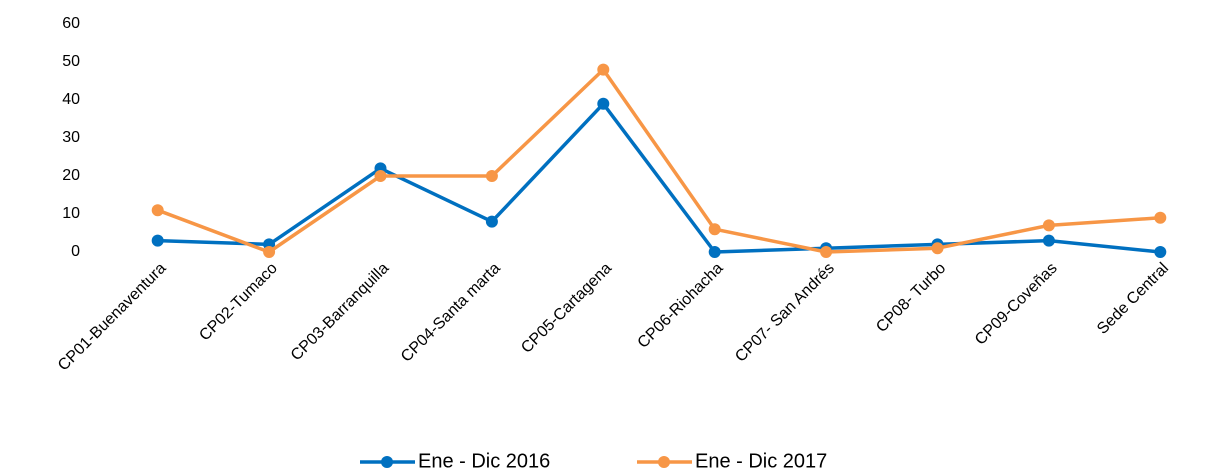  Describe the element at coordinates (681, 306) in the screenshot. I see `x-tick-label: CP06-Riohacha` at that location.